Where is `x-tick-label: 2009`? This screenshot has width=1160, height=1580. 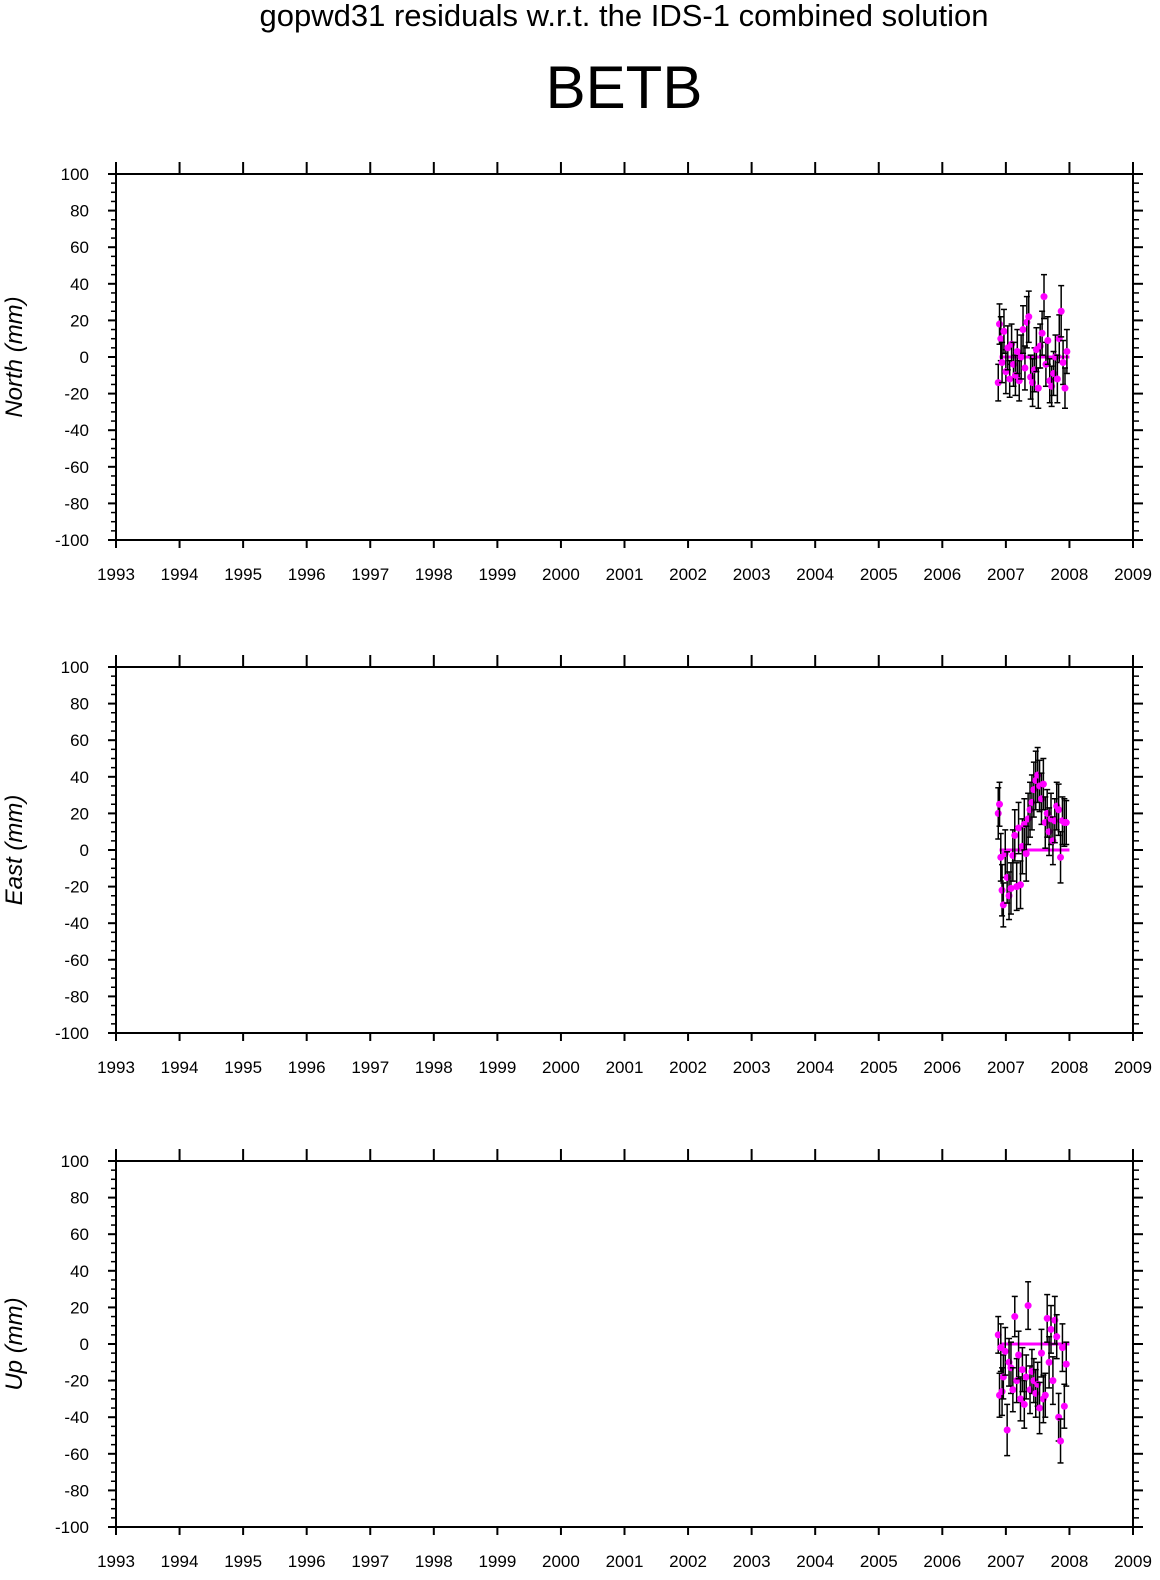 x-tick-label: 2009 is located at coordinates (1133, 1561).